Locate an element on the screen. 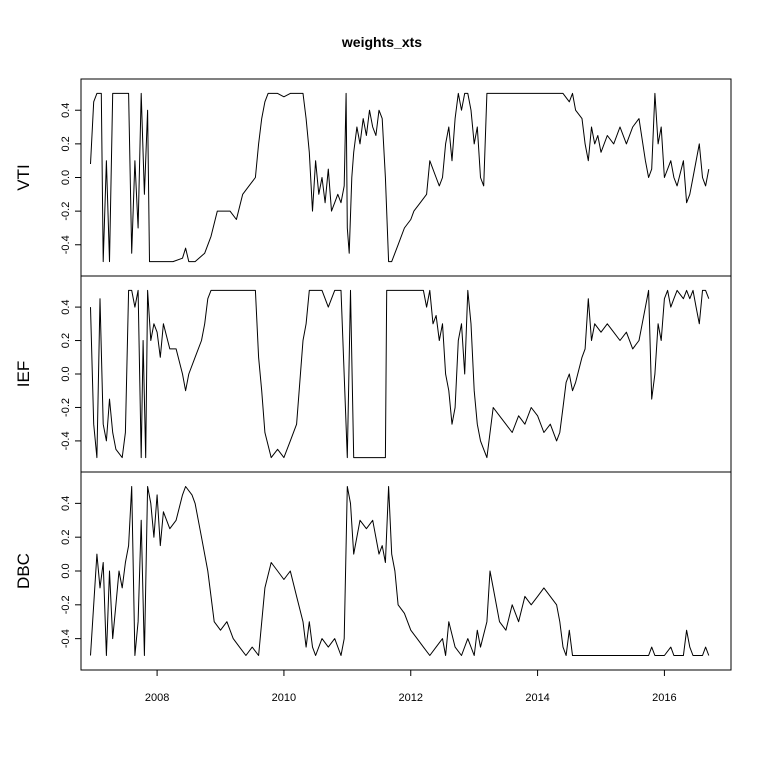 The image size is (765, 765). x-tick-label: 2016 is located at coordinates (664, 698).